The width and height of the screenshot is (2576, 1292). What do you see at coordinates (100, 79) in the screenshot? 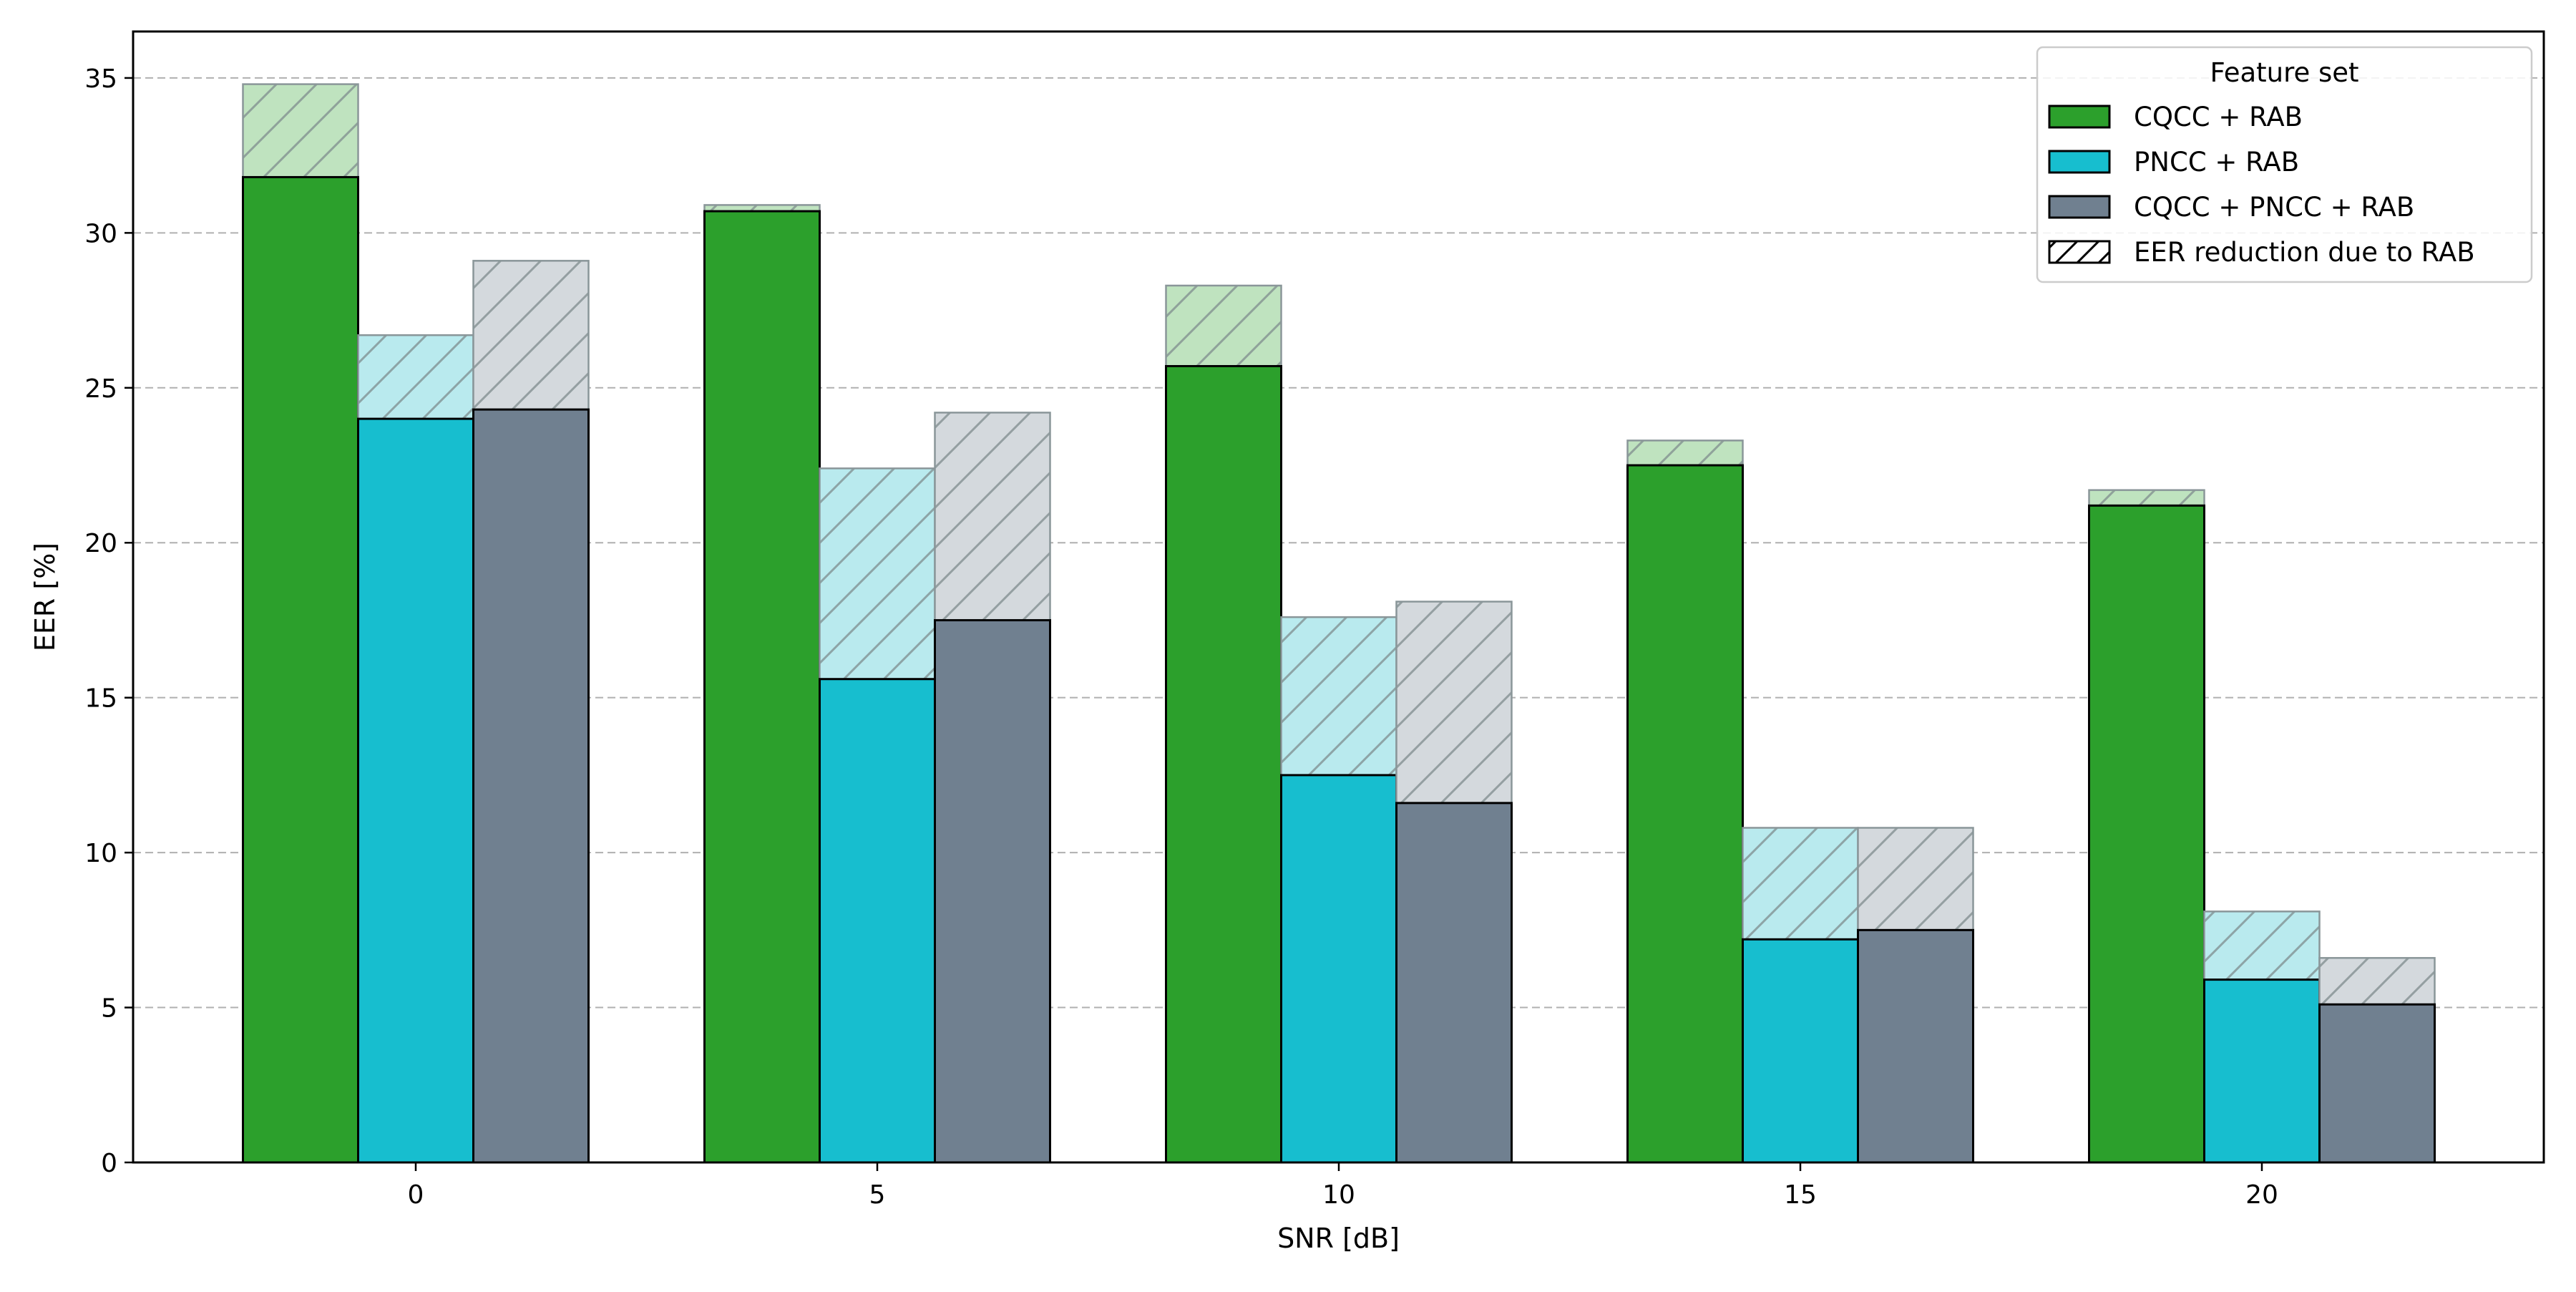
I see `y-tick-label: 35` at bounding box center [100, 79].